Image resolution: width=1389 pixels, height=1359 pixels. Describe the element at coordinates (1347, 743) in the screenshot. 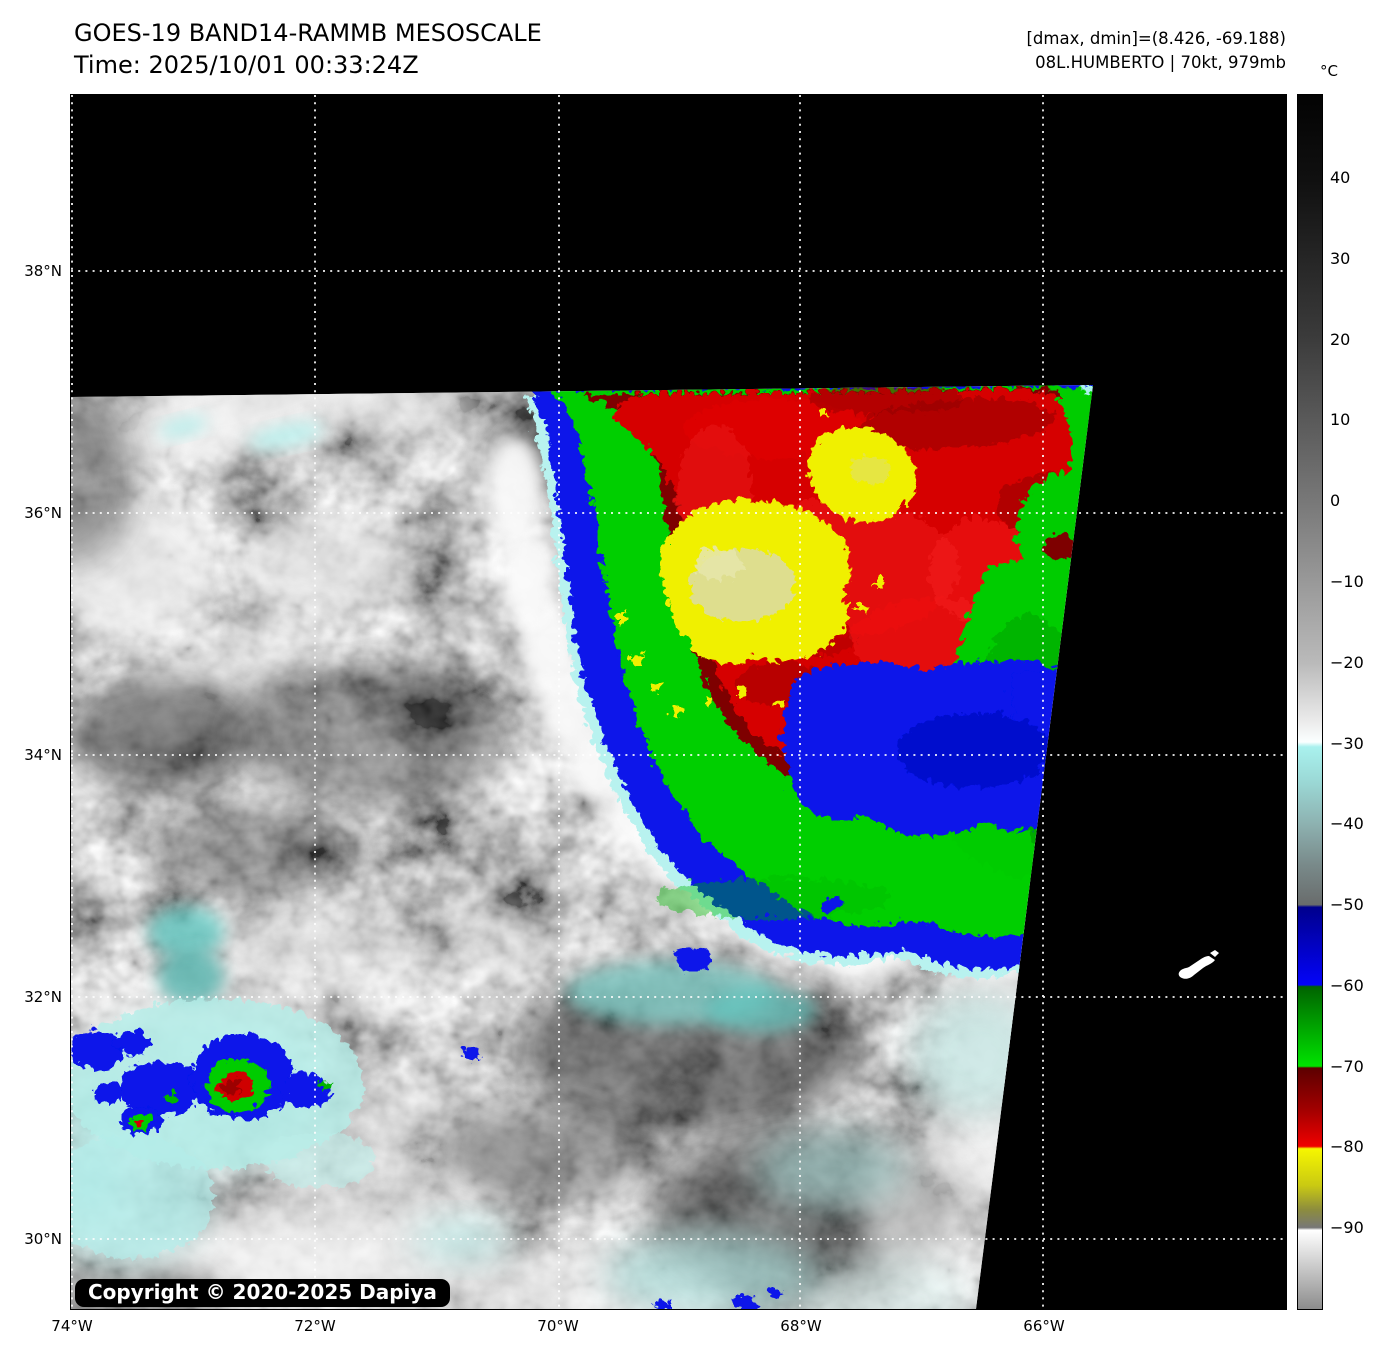

I see `cb-tick-neg30: −30` at that location.